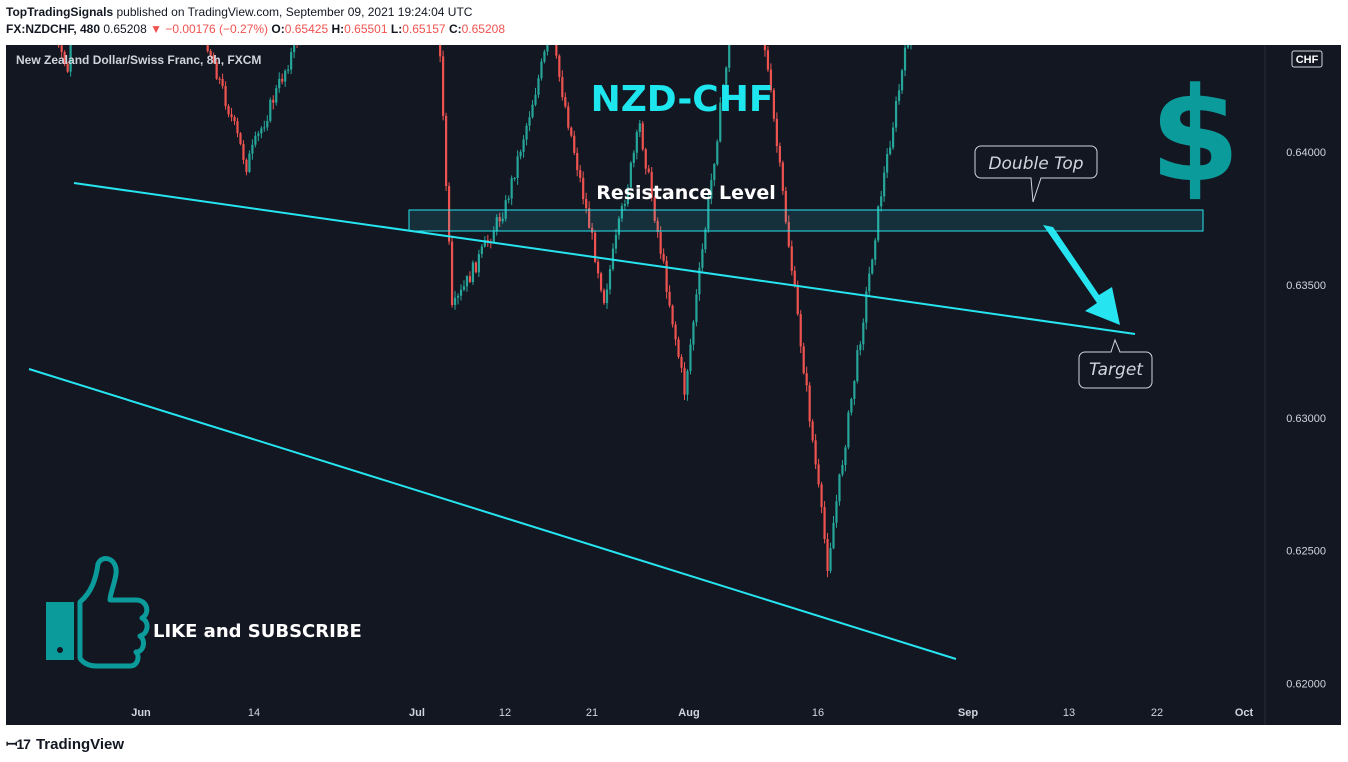 Image resolution: width=1348 pixels, height=762 pixels. I want to click on target-arrow, so click(1081, 275).